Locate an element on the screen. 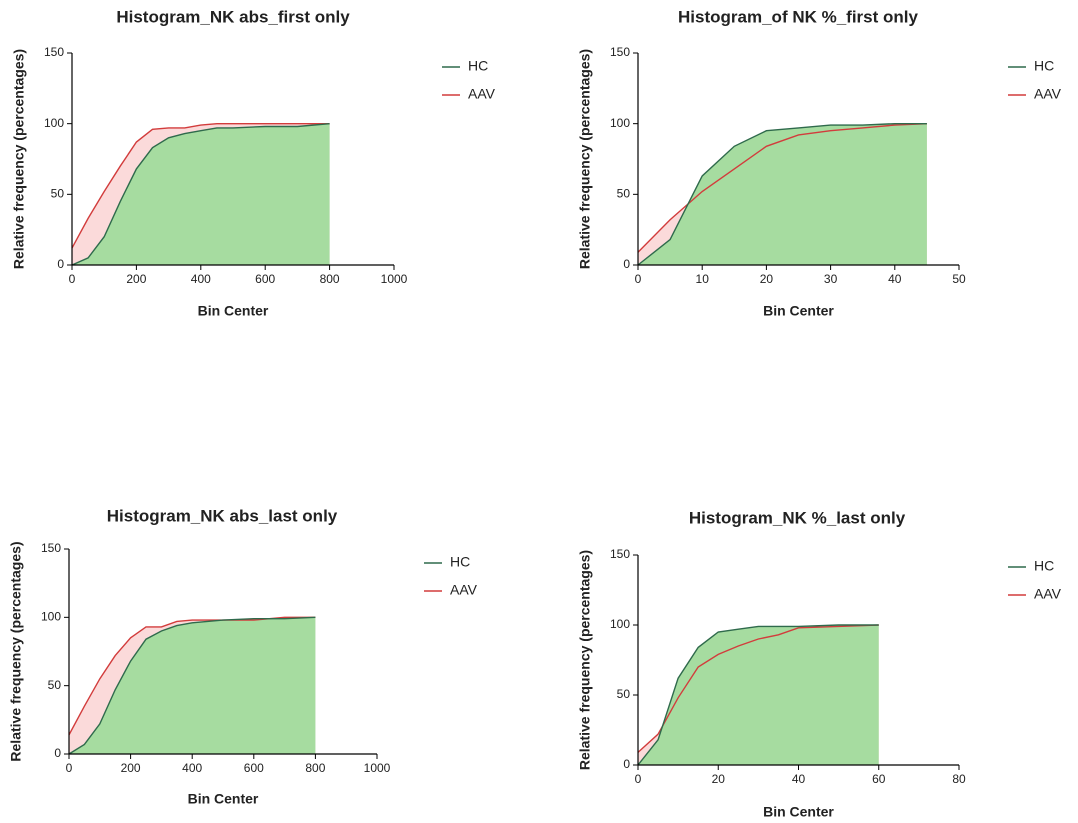  chart-title: Histogram_NK abs_last only is located at coordinates (222, 515).